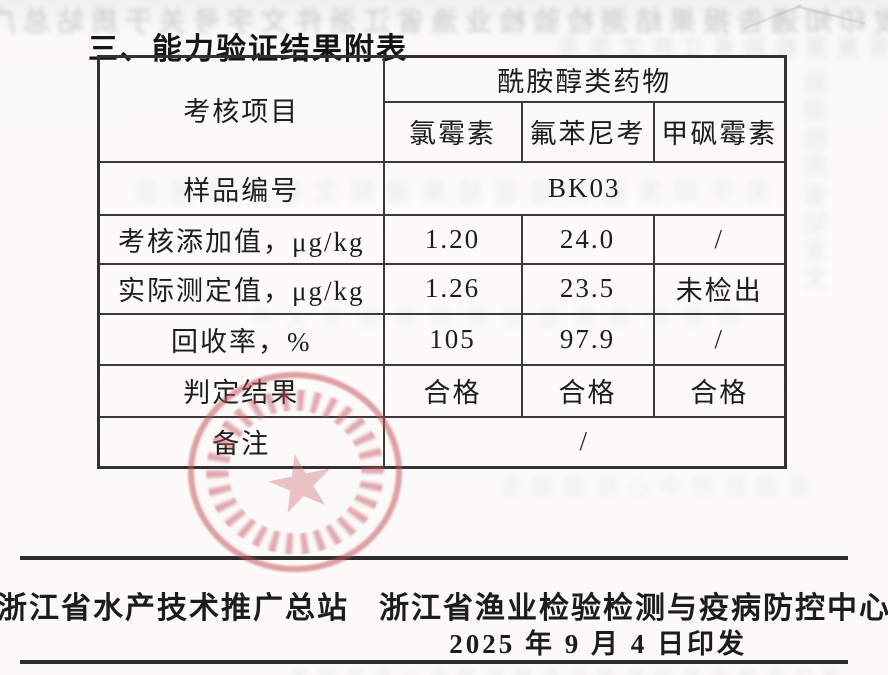  I want to click on table-row: 实际测定值，μg/kg 1.26 23.5 未检出, so click(442, 288).